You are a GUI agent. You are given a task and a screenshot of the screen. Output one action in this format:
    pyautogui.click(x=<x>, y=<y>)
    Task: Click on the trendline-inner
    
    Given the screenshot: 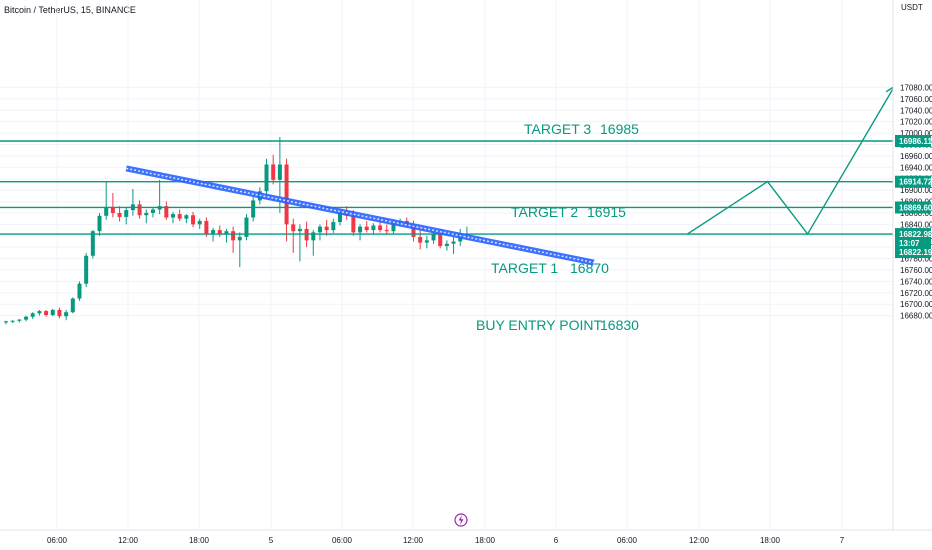 What is the action you would take?
    pyautogui.click(x=360, y=215)
    